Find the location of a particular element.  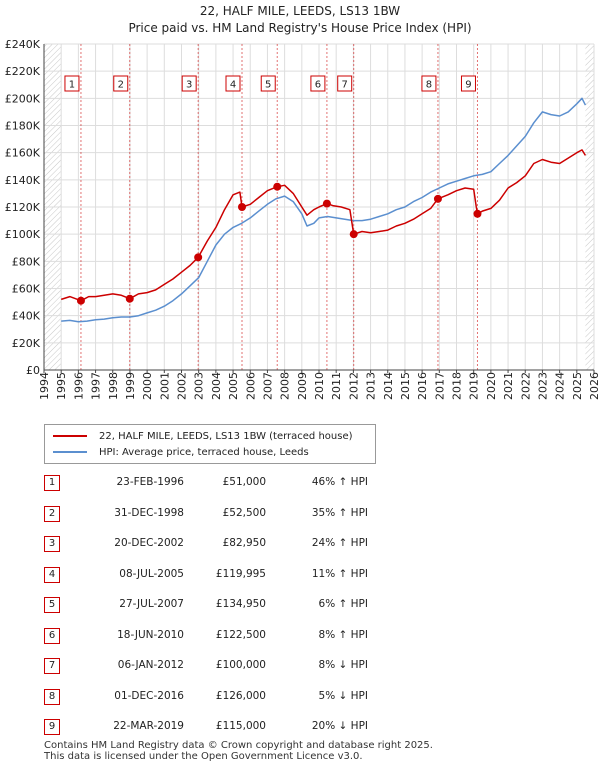

sale-number: 5 is located at coordinates (52, 605).